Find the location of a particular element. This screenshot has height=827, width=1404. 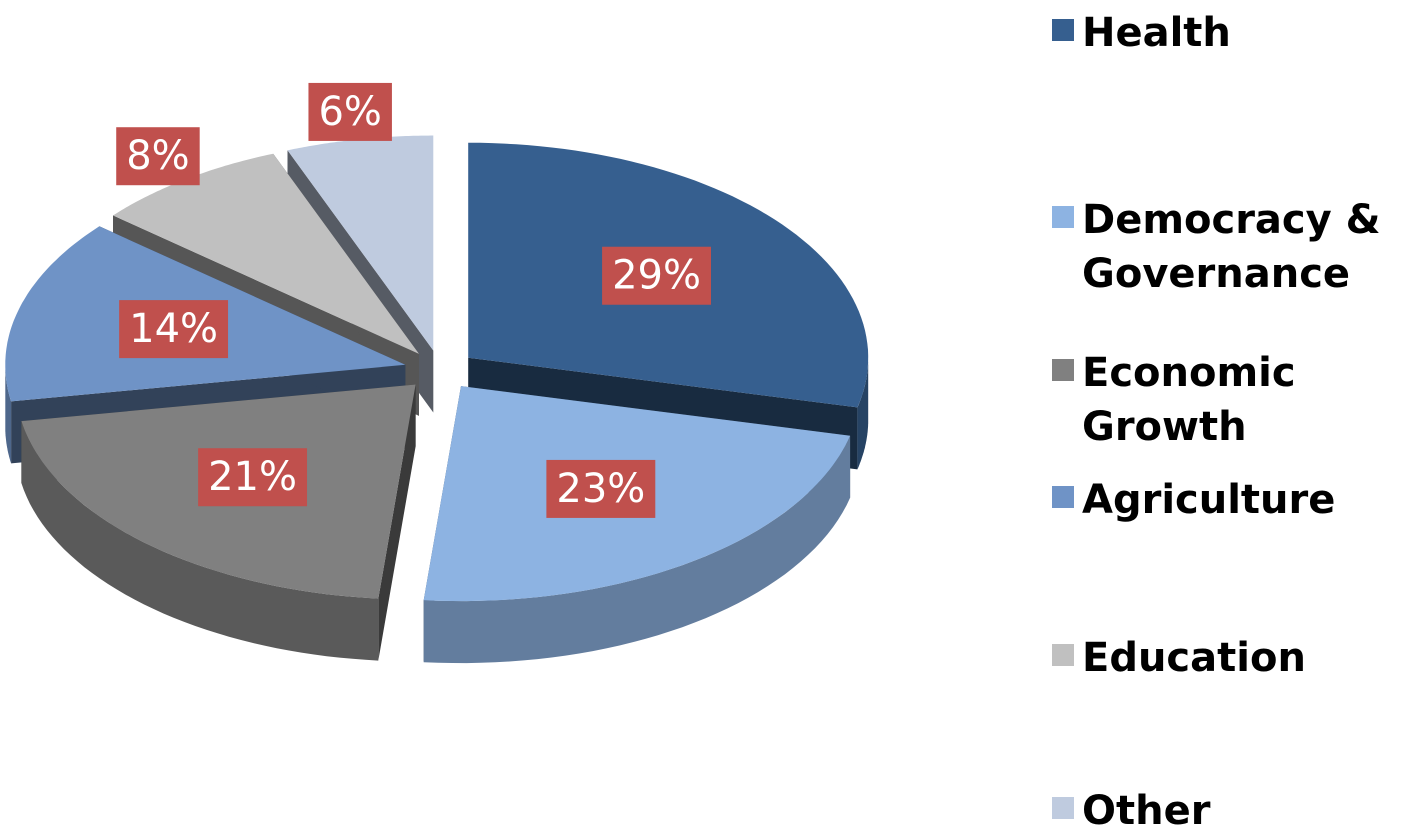

data-label: 14% is located at coordinates (173, 329).